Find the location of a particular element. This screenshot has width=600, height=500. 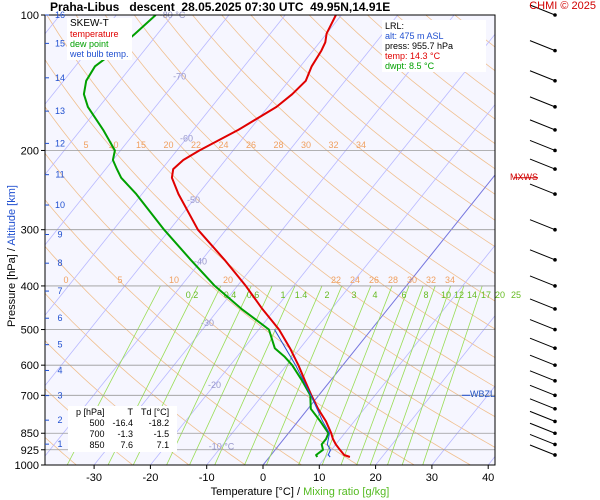

isotherm-label: -60 is located at coordinates (186, 138).